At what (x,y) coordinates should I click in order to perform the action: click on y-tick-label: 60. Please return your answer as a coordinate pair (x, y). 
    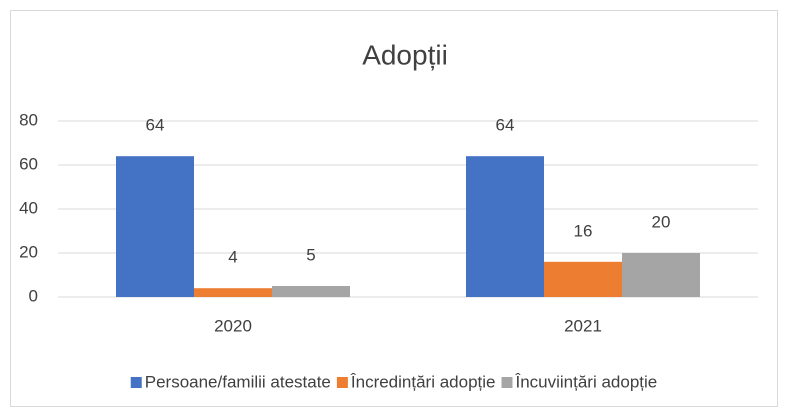
    Looking at the image, I should click on (28, 163).